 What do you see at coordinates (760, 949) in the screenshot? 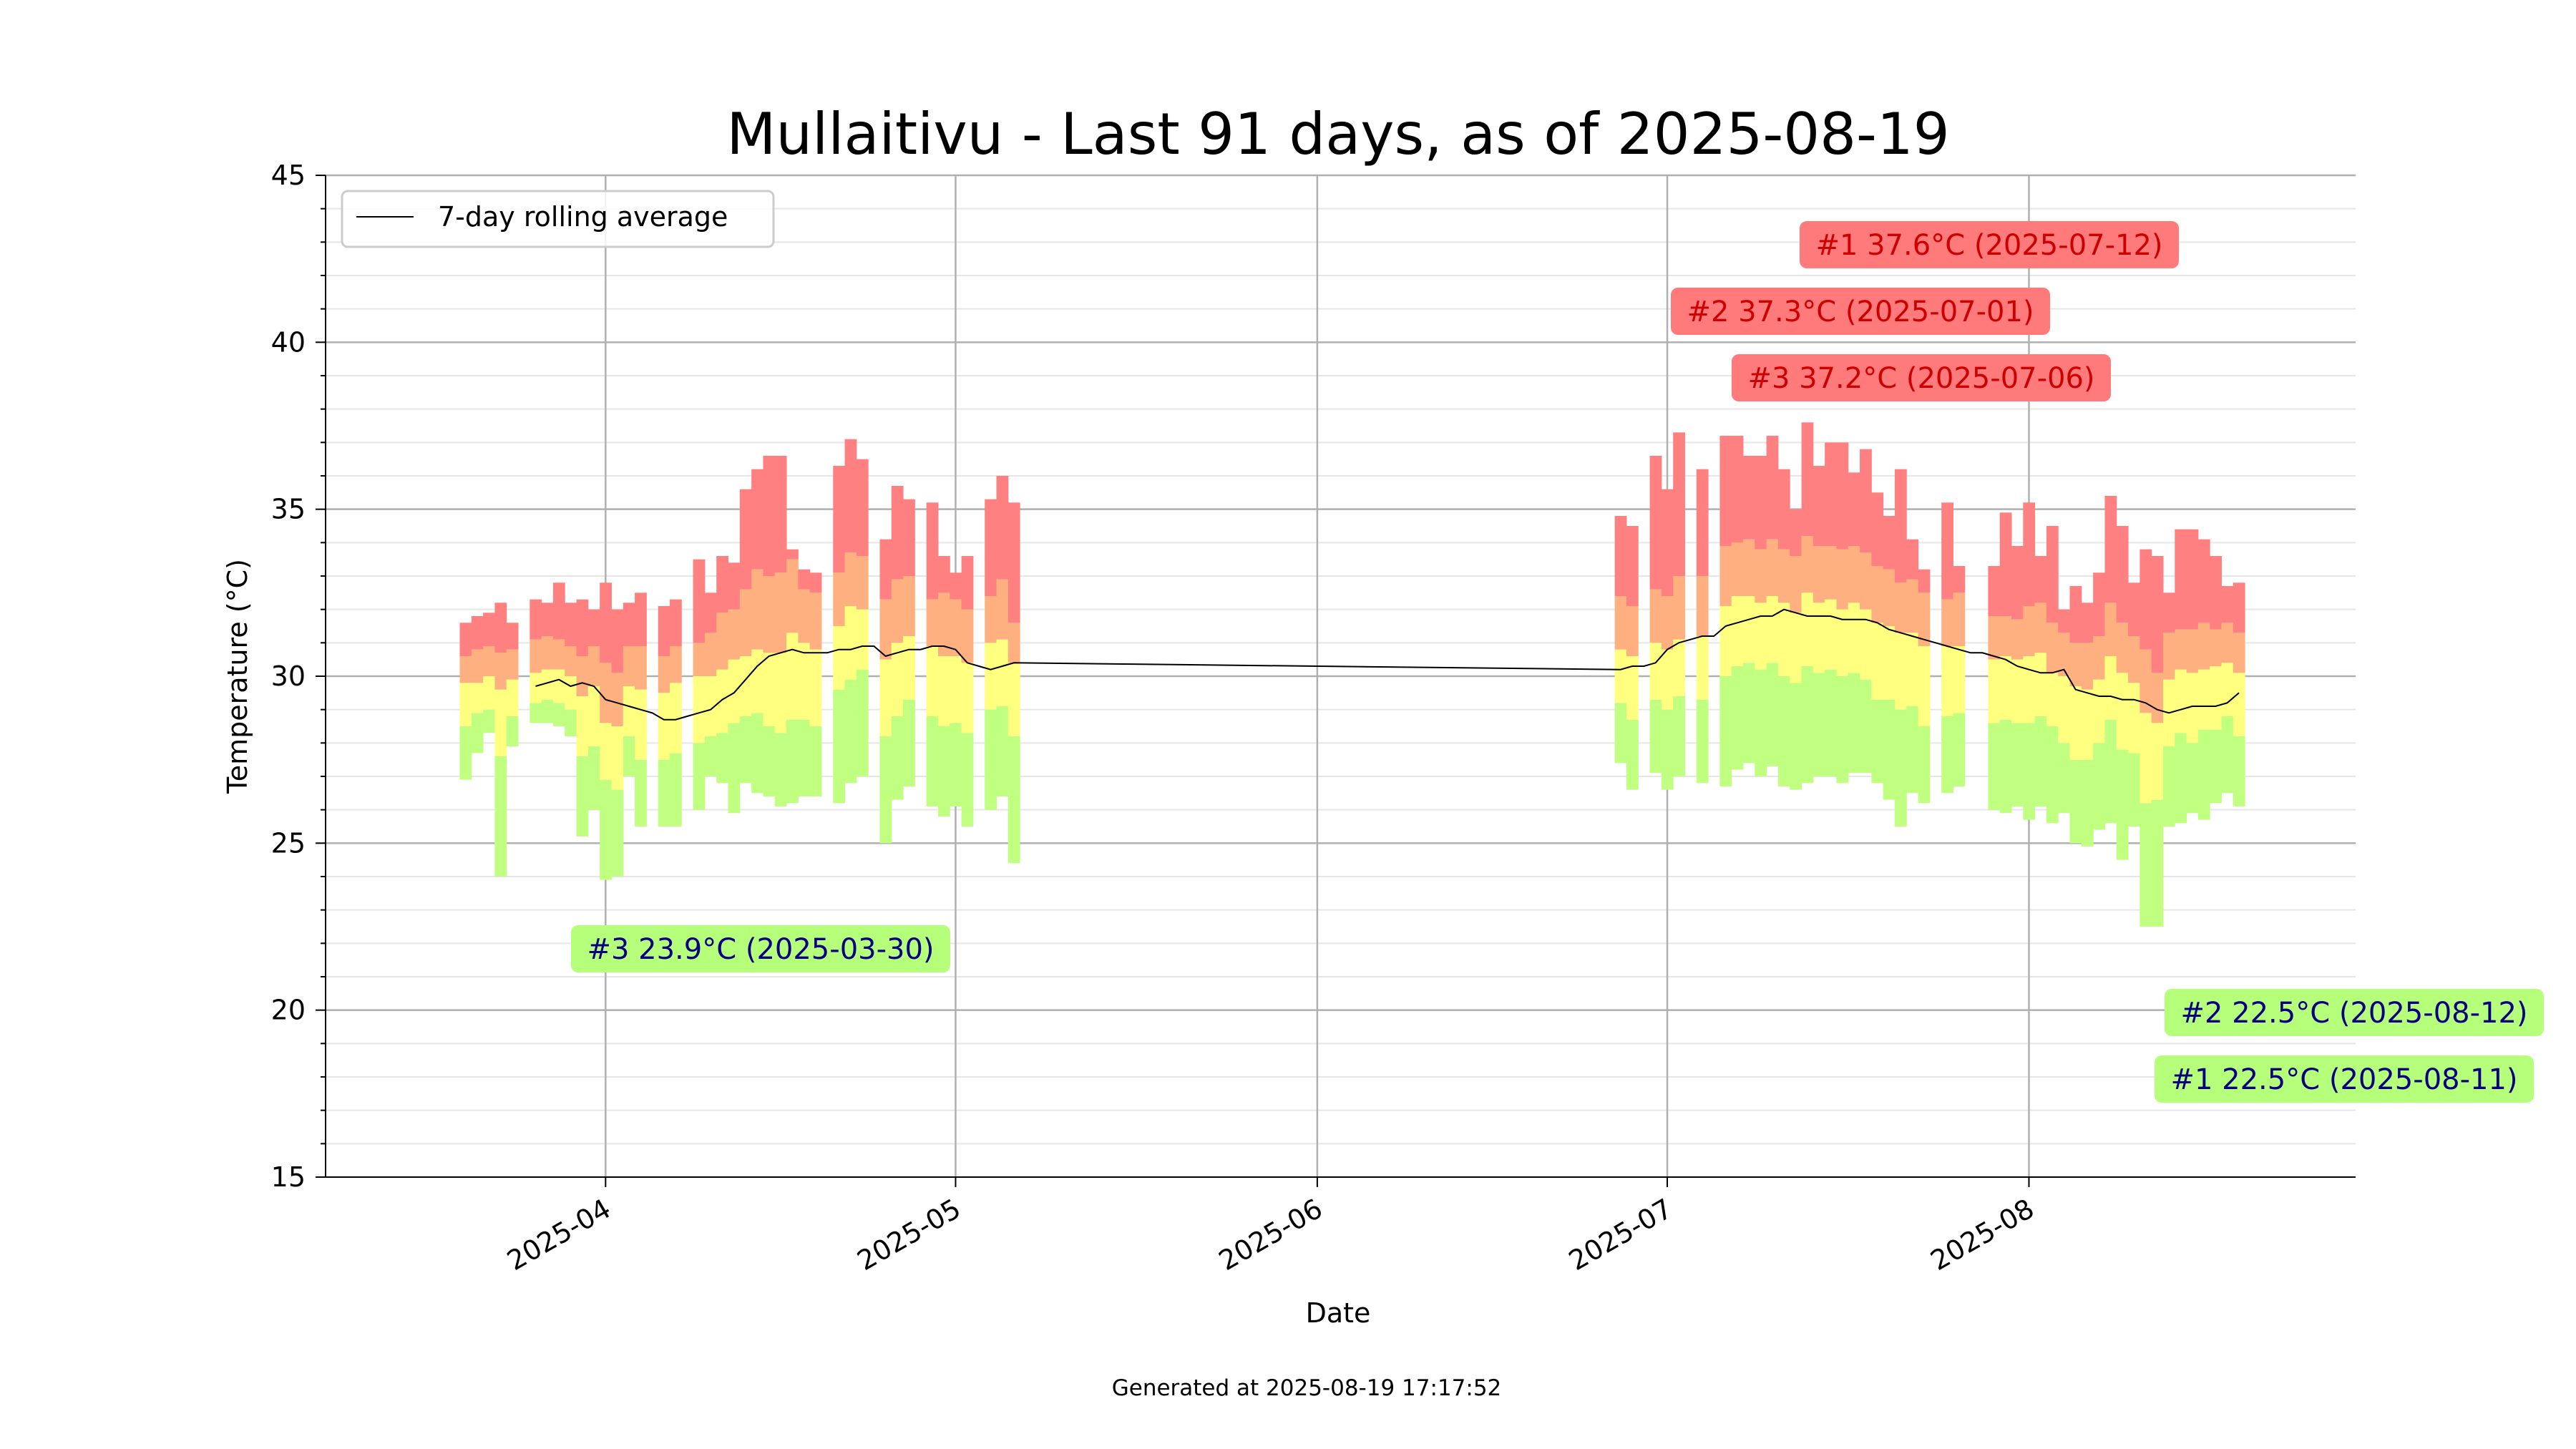
I see `annotation-text: #3 23.9°C (2025-03-30)` at bounding box center [760, 949].